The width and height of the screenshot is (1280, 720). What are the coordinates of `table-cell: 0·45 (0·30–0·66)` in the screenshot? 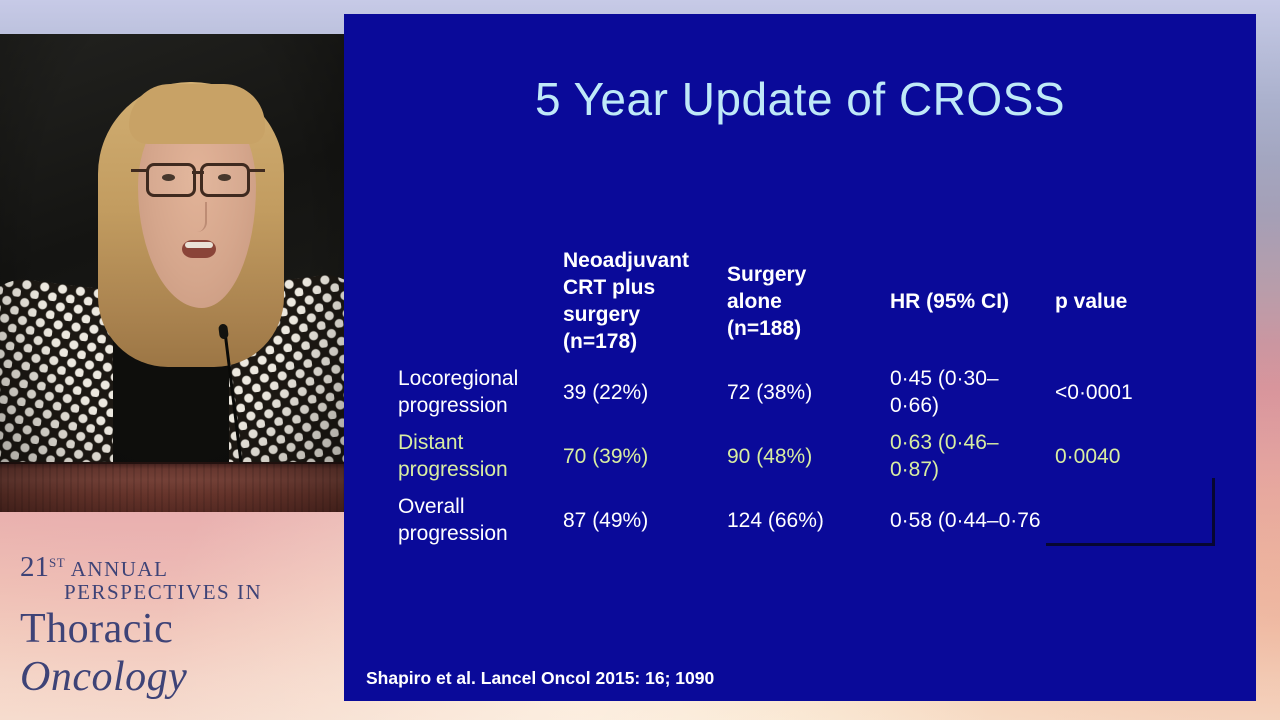 It's located at (944, 392).